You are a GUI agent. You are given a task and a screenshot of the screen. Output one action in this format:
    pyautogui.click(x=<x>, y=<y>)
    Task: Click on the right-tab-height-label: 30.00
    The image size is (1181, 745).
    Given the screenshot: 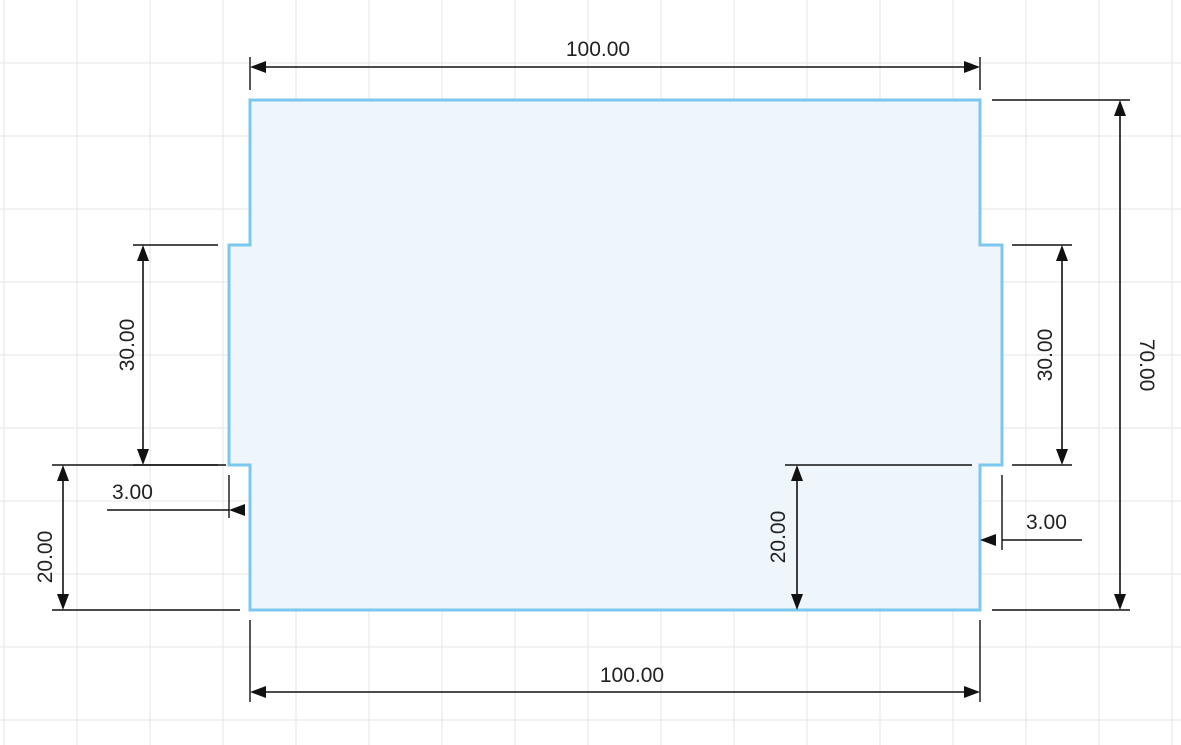 What is the action you would take?
    pyautogui.click(x=1045, y=355)
    